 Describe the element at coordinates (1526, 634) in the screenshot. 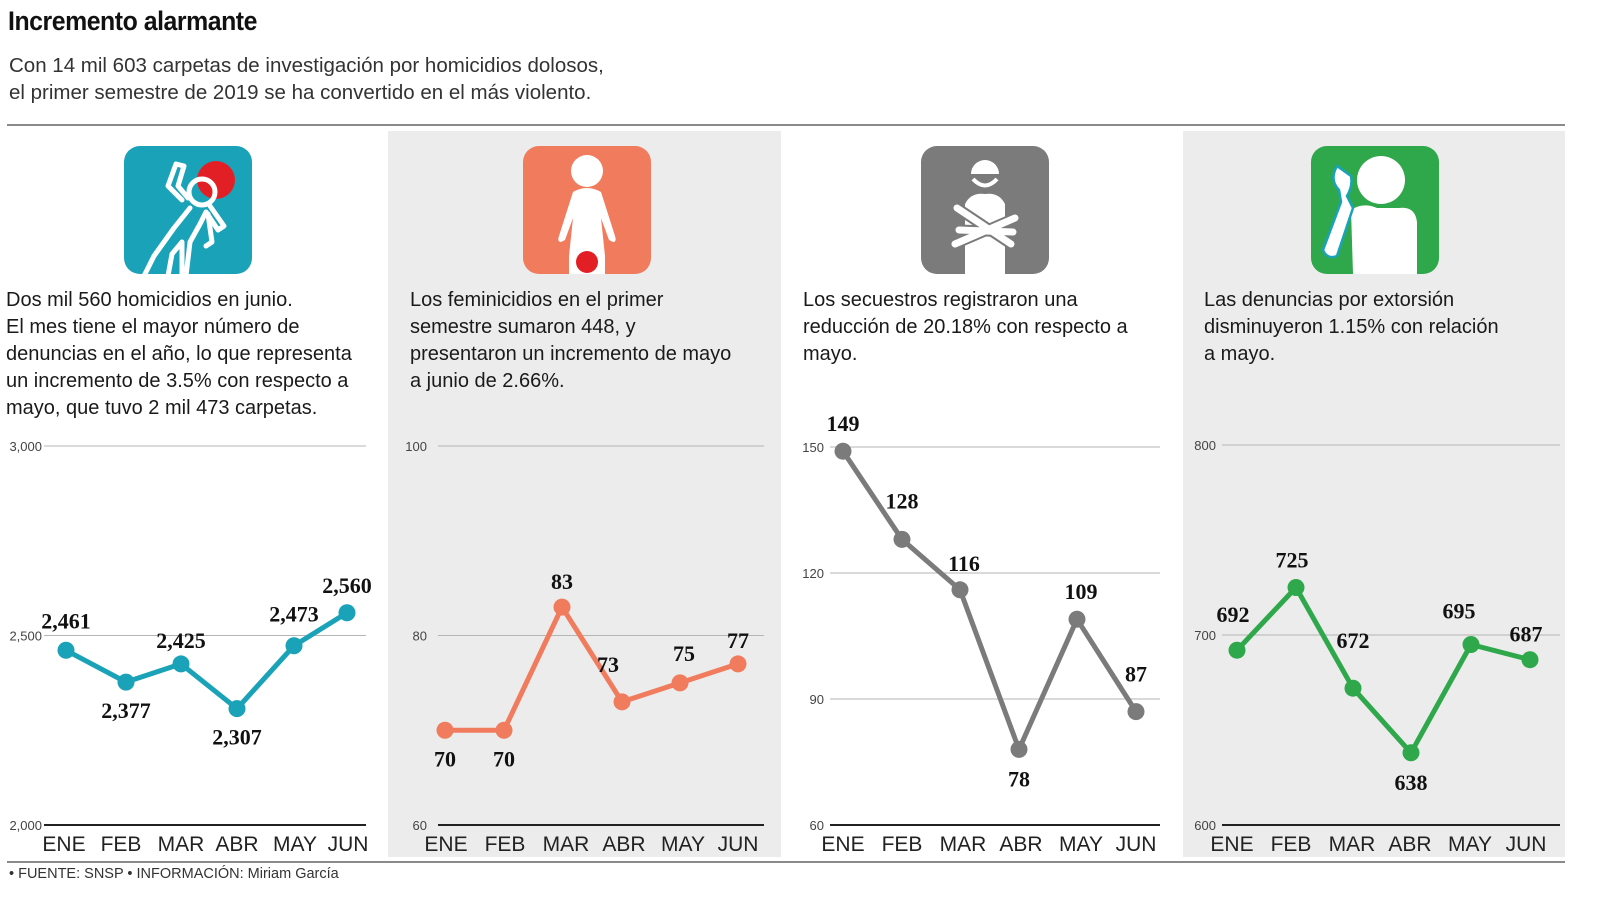

I see `data-label: 687` at that location.